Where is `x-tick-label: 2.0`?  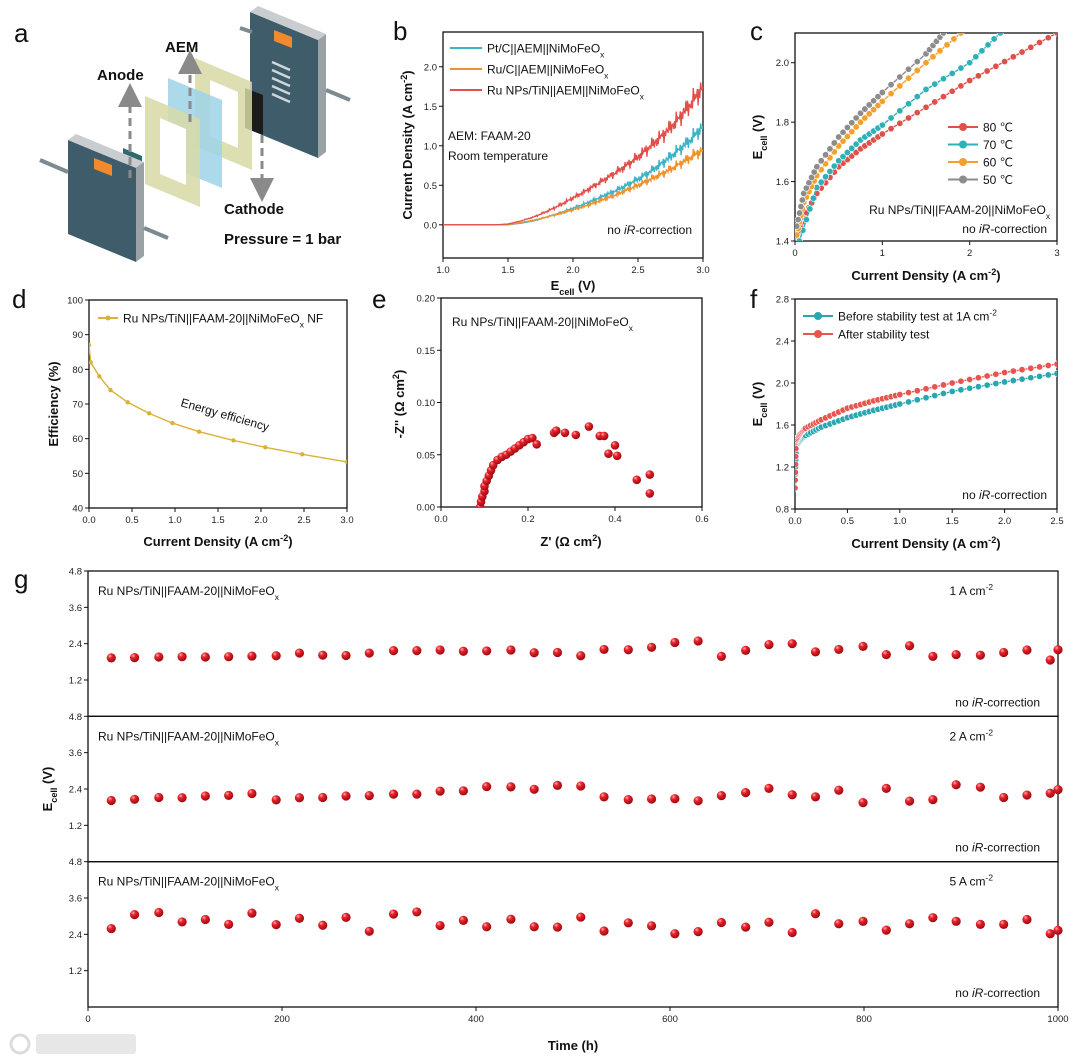 x-tick-label: 2.0 is located at coordinates (260, 520).